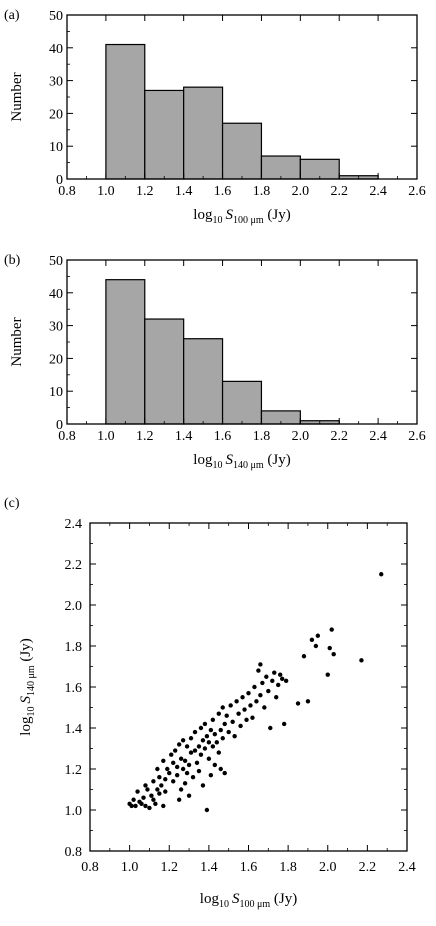 The height and width of the screenshot is (926, 436). Describe the element at coordinates (17, 96) in the screenshot. I see `y-axis-label: Number` at that location.